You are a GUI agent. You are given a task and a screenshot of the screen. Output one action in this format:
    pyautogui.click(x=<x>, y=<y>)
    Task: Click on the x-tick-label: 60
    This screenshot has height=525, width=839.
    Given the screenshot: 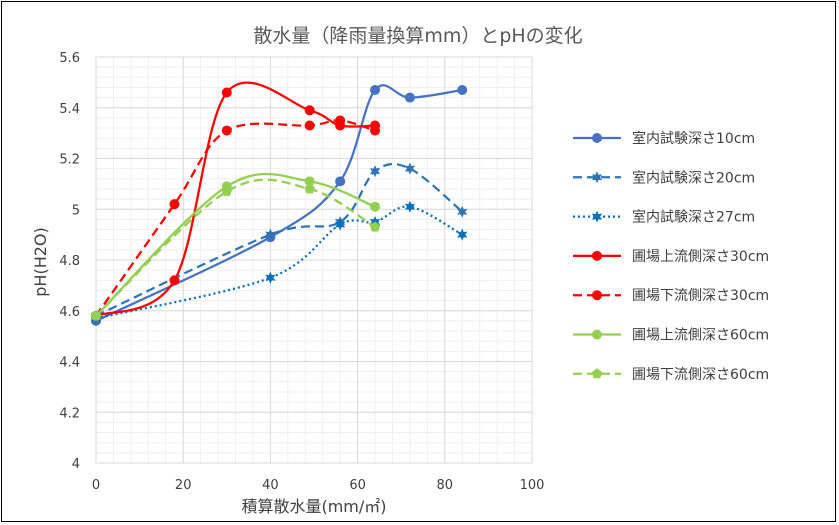 What is the action you would take?
    pyautogui.click(x=357, y=485)
    